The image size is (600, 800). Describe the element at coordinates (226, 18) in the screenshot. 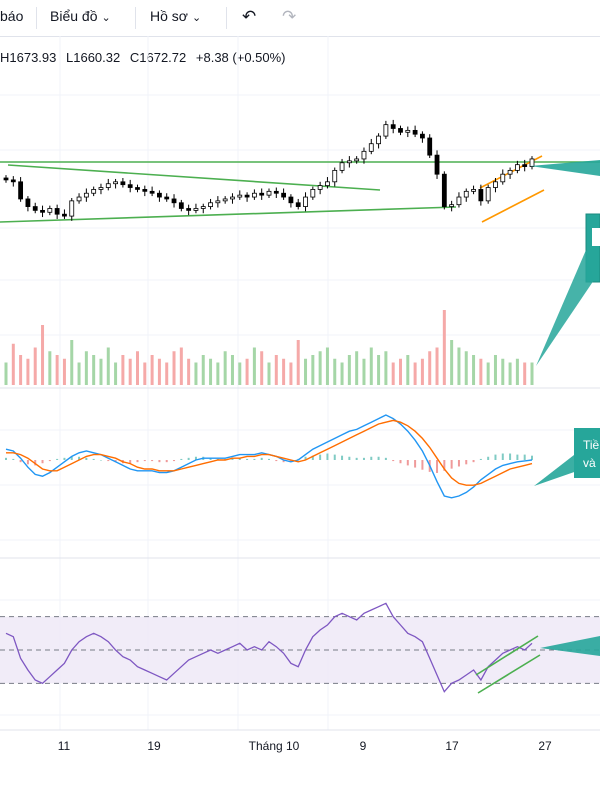

I see `toolbar-divider` at that location.